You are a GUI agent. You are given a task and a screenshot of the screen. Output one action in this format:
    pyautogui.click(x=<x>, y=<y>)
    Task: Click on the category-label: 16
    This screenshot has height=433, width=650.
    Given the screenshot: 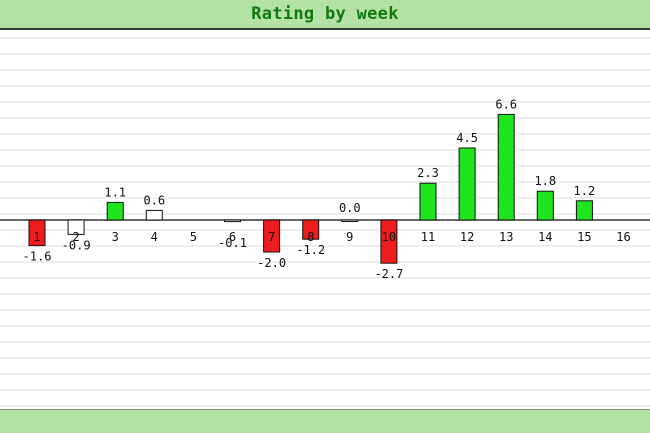 What is the action you would take?
    pyautogui.click(x=623, y=237)
    